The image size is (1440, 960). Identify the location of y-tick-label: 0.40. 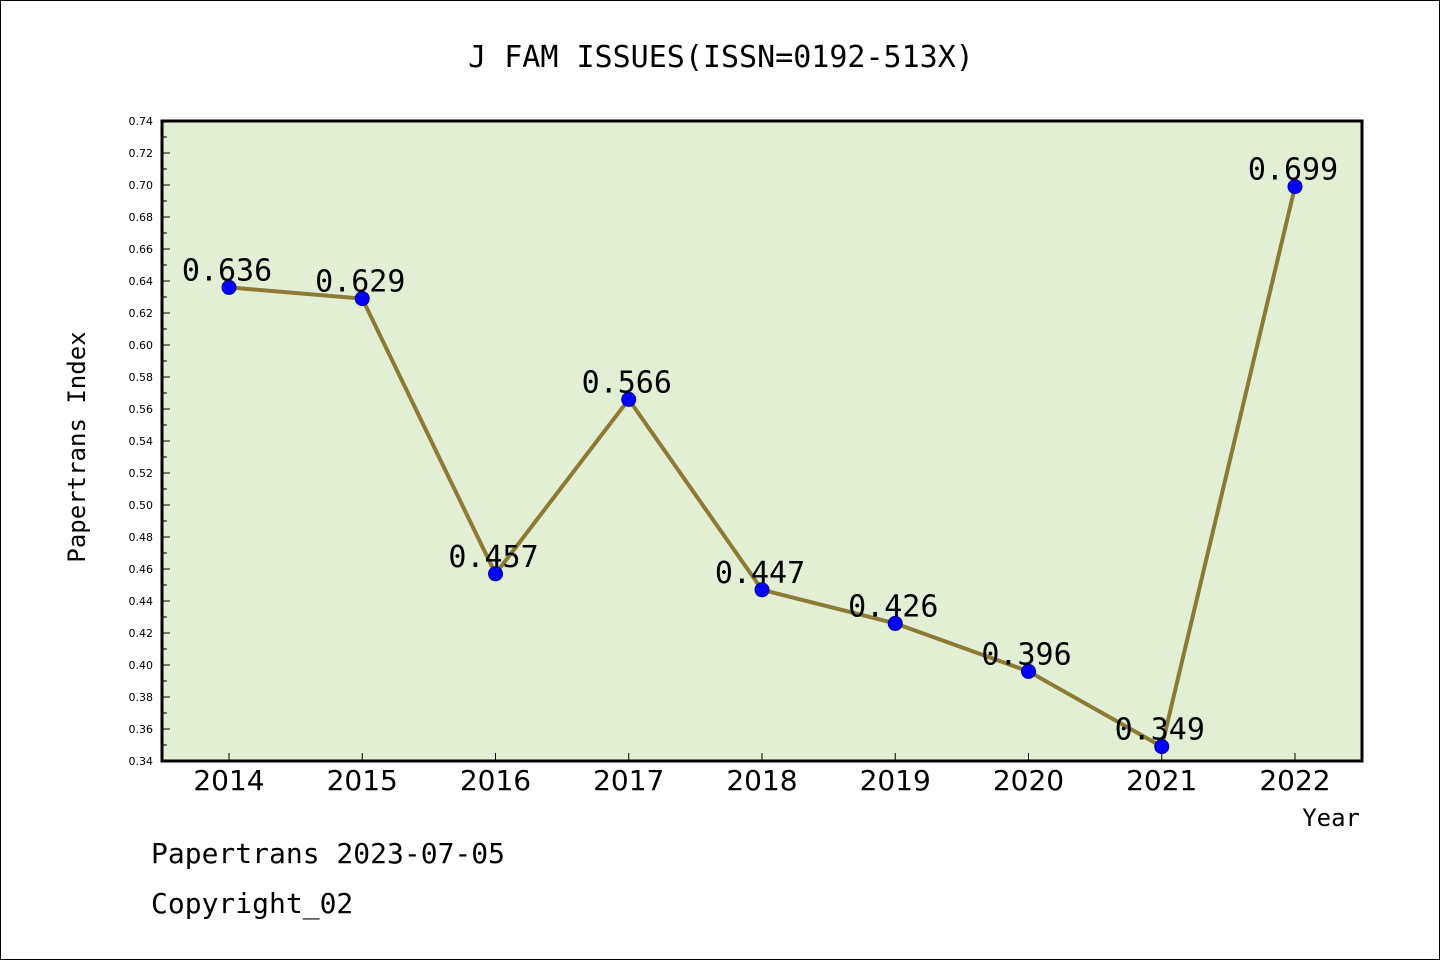
(141, 665).